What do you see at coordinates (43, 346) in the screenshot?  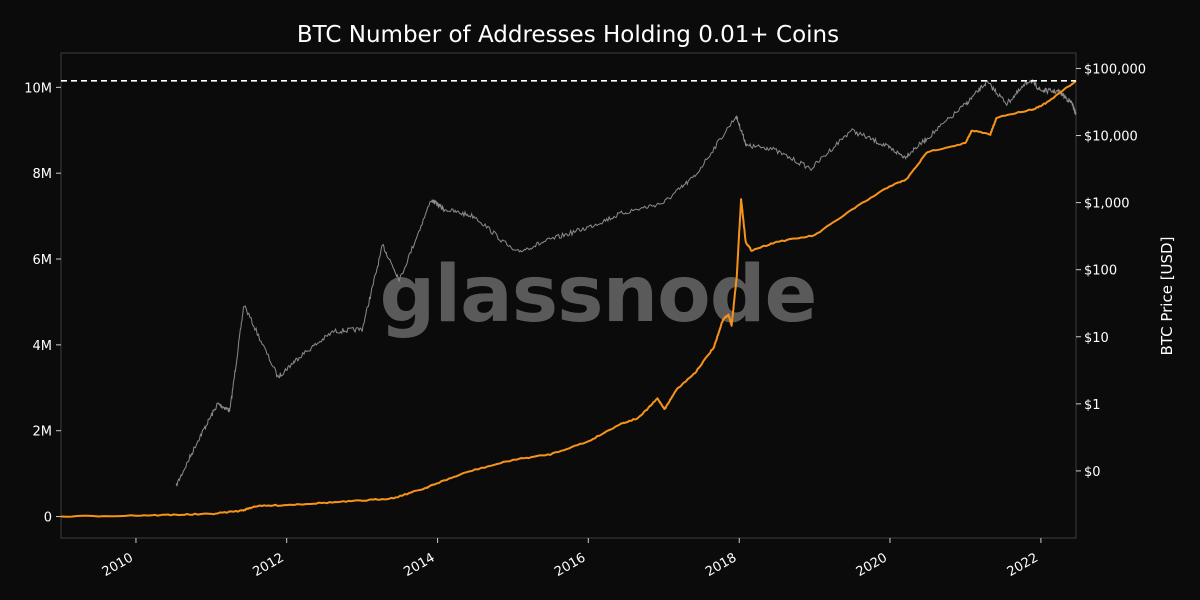 I see `y-left-tick-label: 4M` at bounding box center [43, 346].